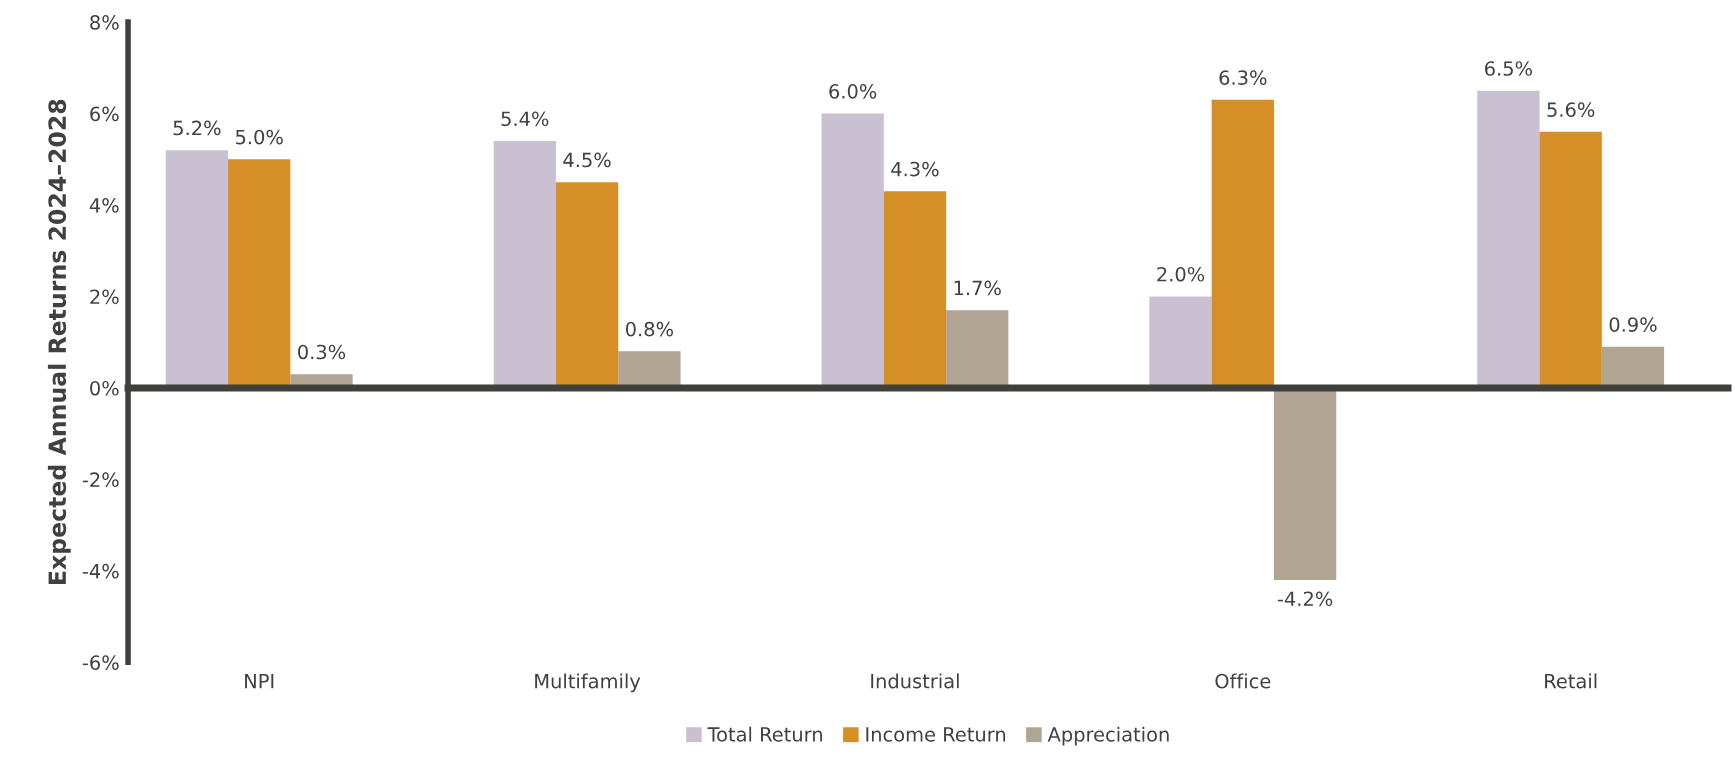 The height and width of the screenshot is (763, 1735). I want to click on y-tick-label: 4%, so click(104, 205).